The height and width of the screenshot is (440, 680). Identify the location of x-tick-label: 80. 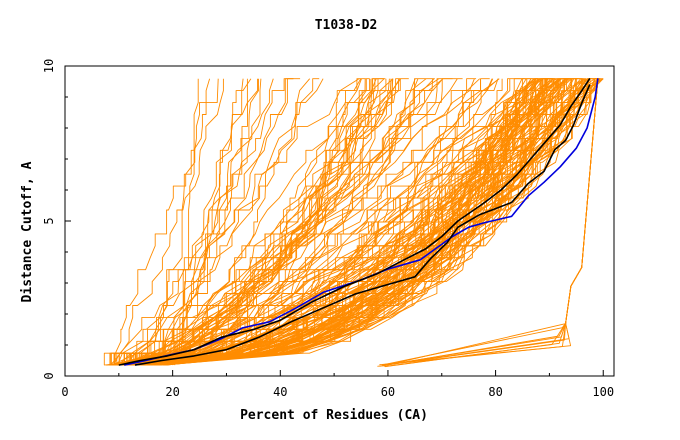
(495, 392).